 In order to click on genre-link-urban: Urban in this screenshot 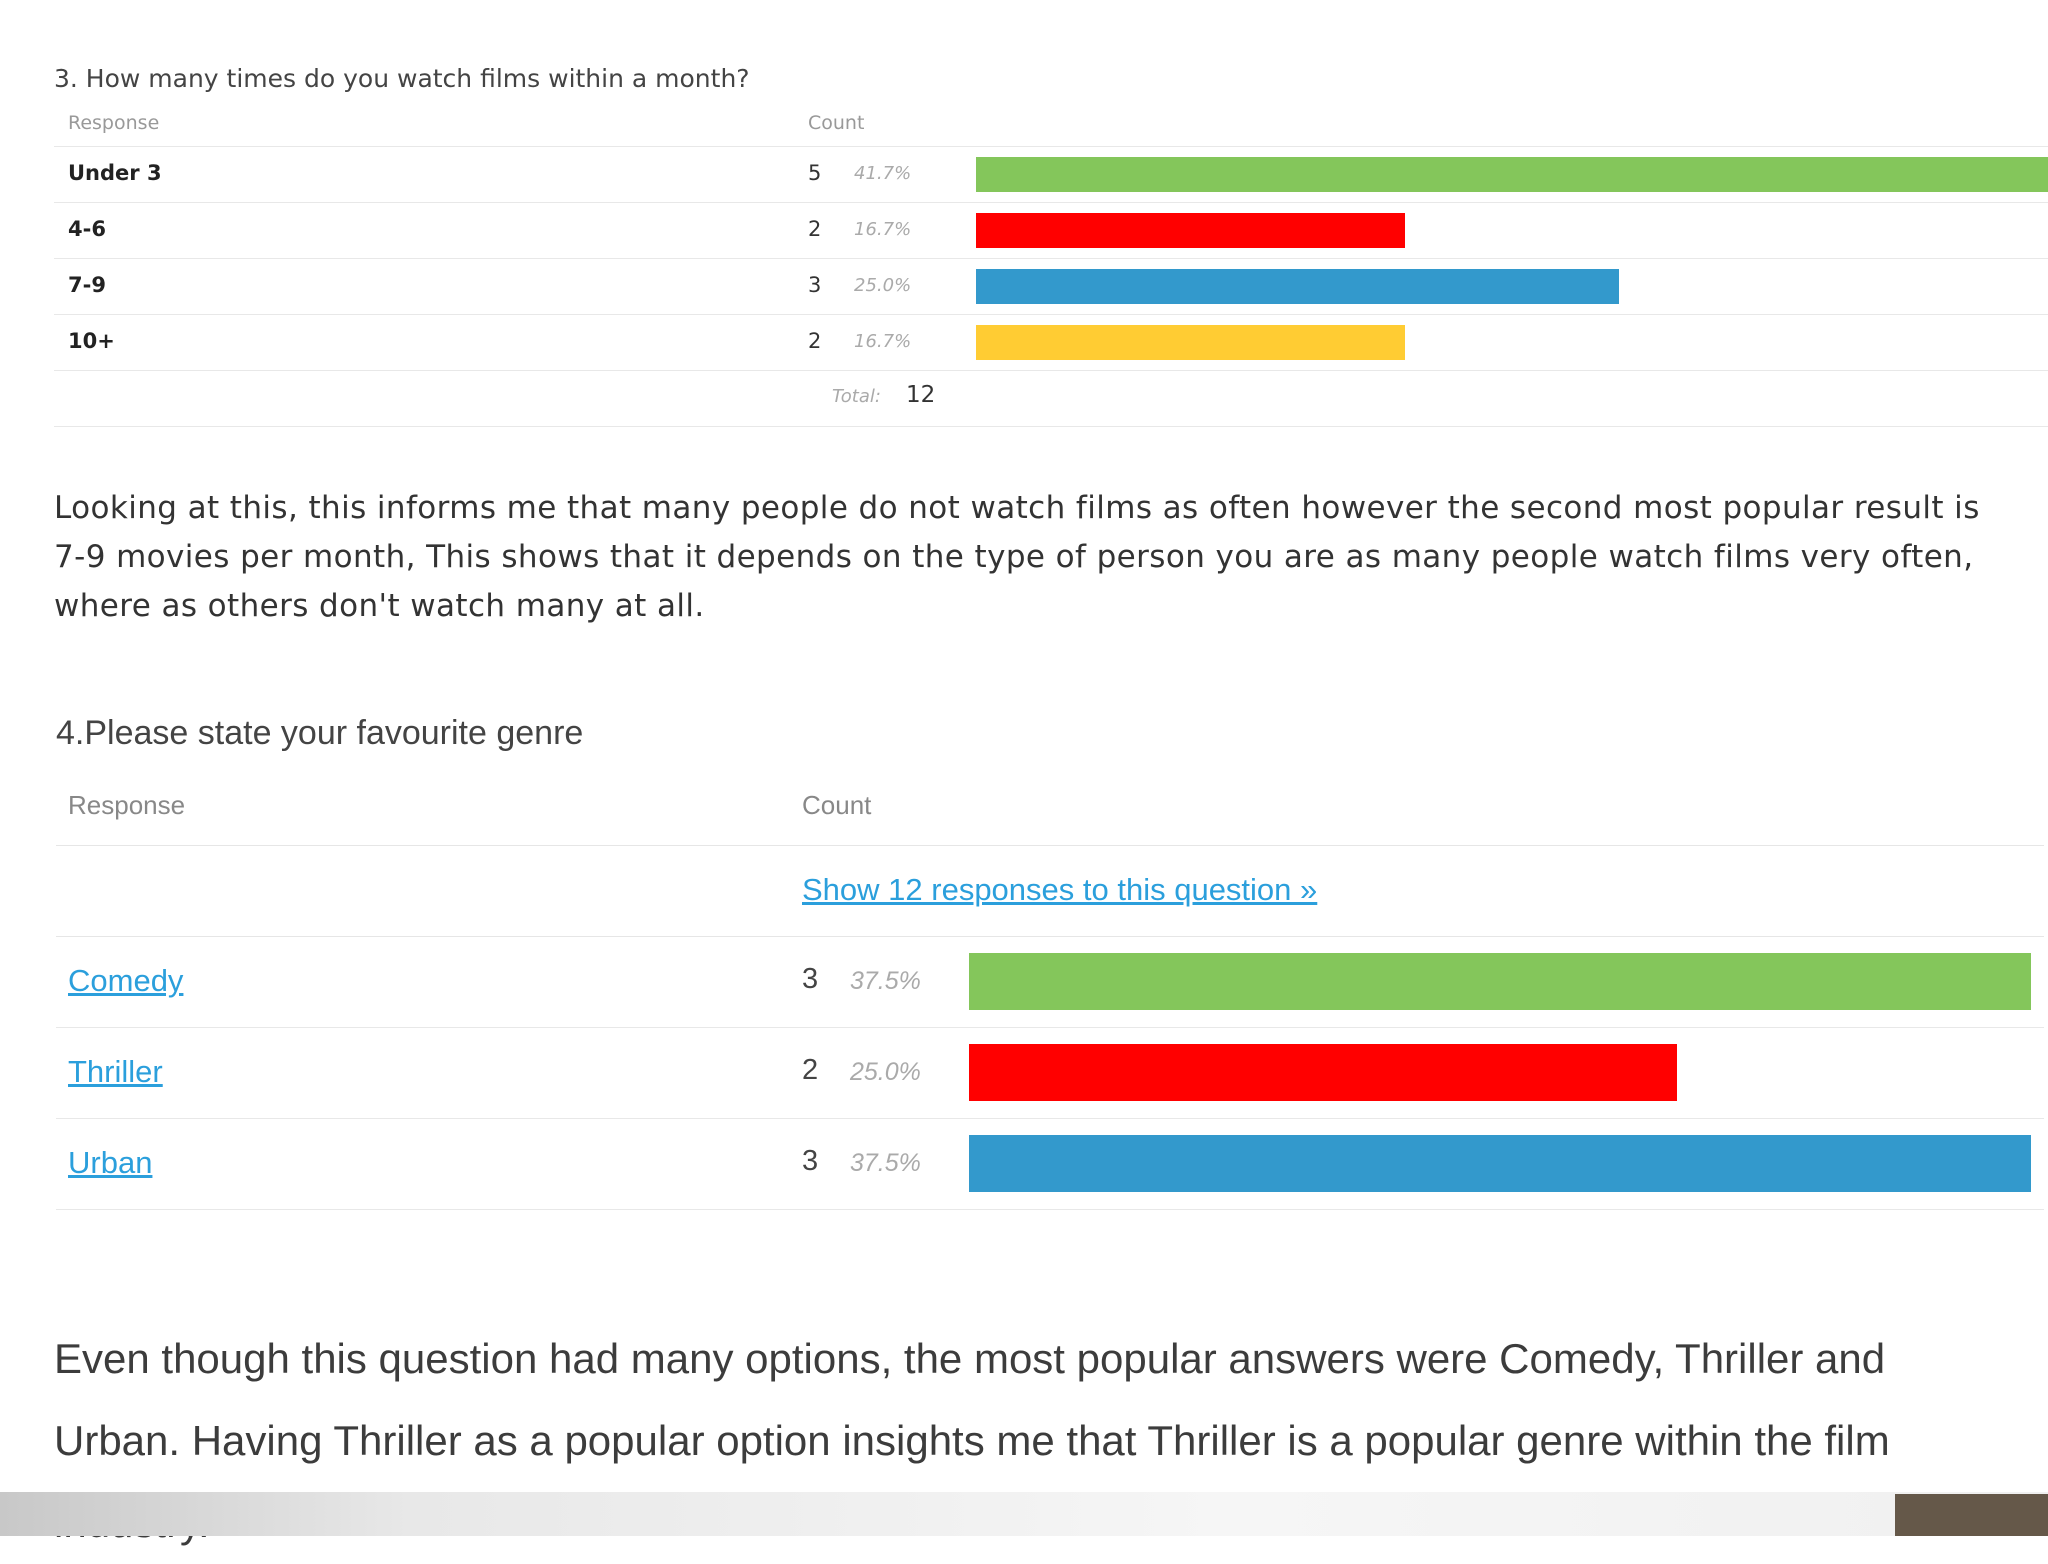, I will do `click(110, 1162)`.